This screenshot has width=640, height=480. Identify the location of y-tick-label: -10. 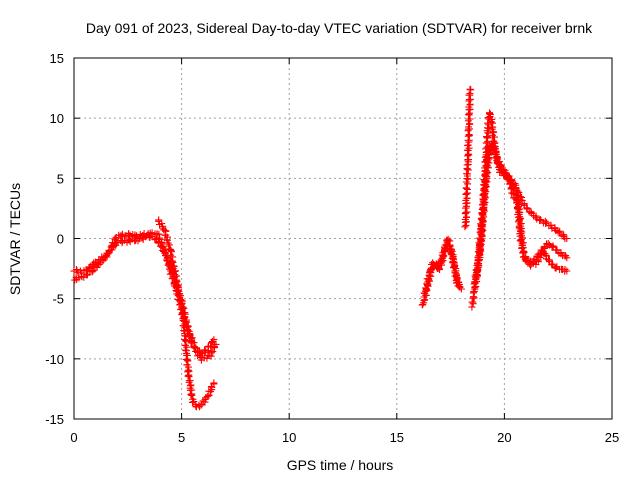
(54, 359).